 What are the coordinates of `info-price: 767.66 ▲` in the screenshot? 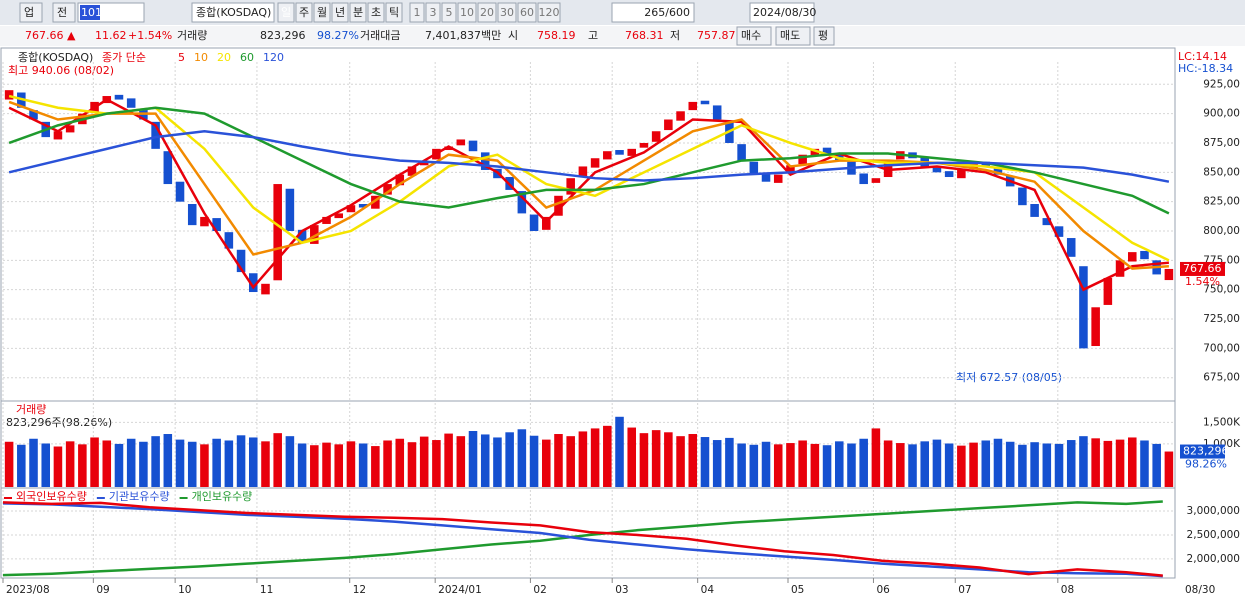 It's located at (50, 35).